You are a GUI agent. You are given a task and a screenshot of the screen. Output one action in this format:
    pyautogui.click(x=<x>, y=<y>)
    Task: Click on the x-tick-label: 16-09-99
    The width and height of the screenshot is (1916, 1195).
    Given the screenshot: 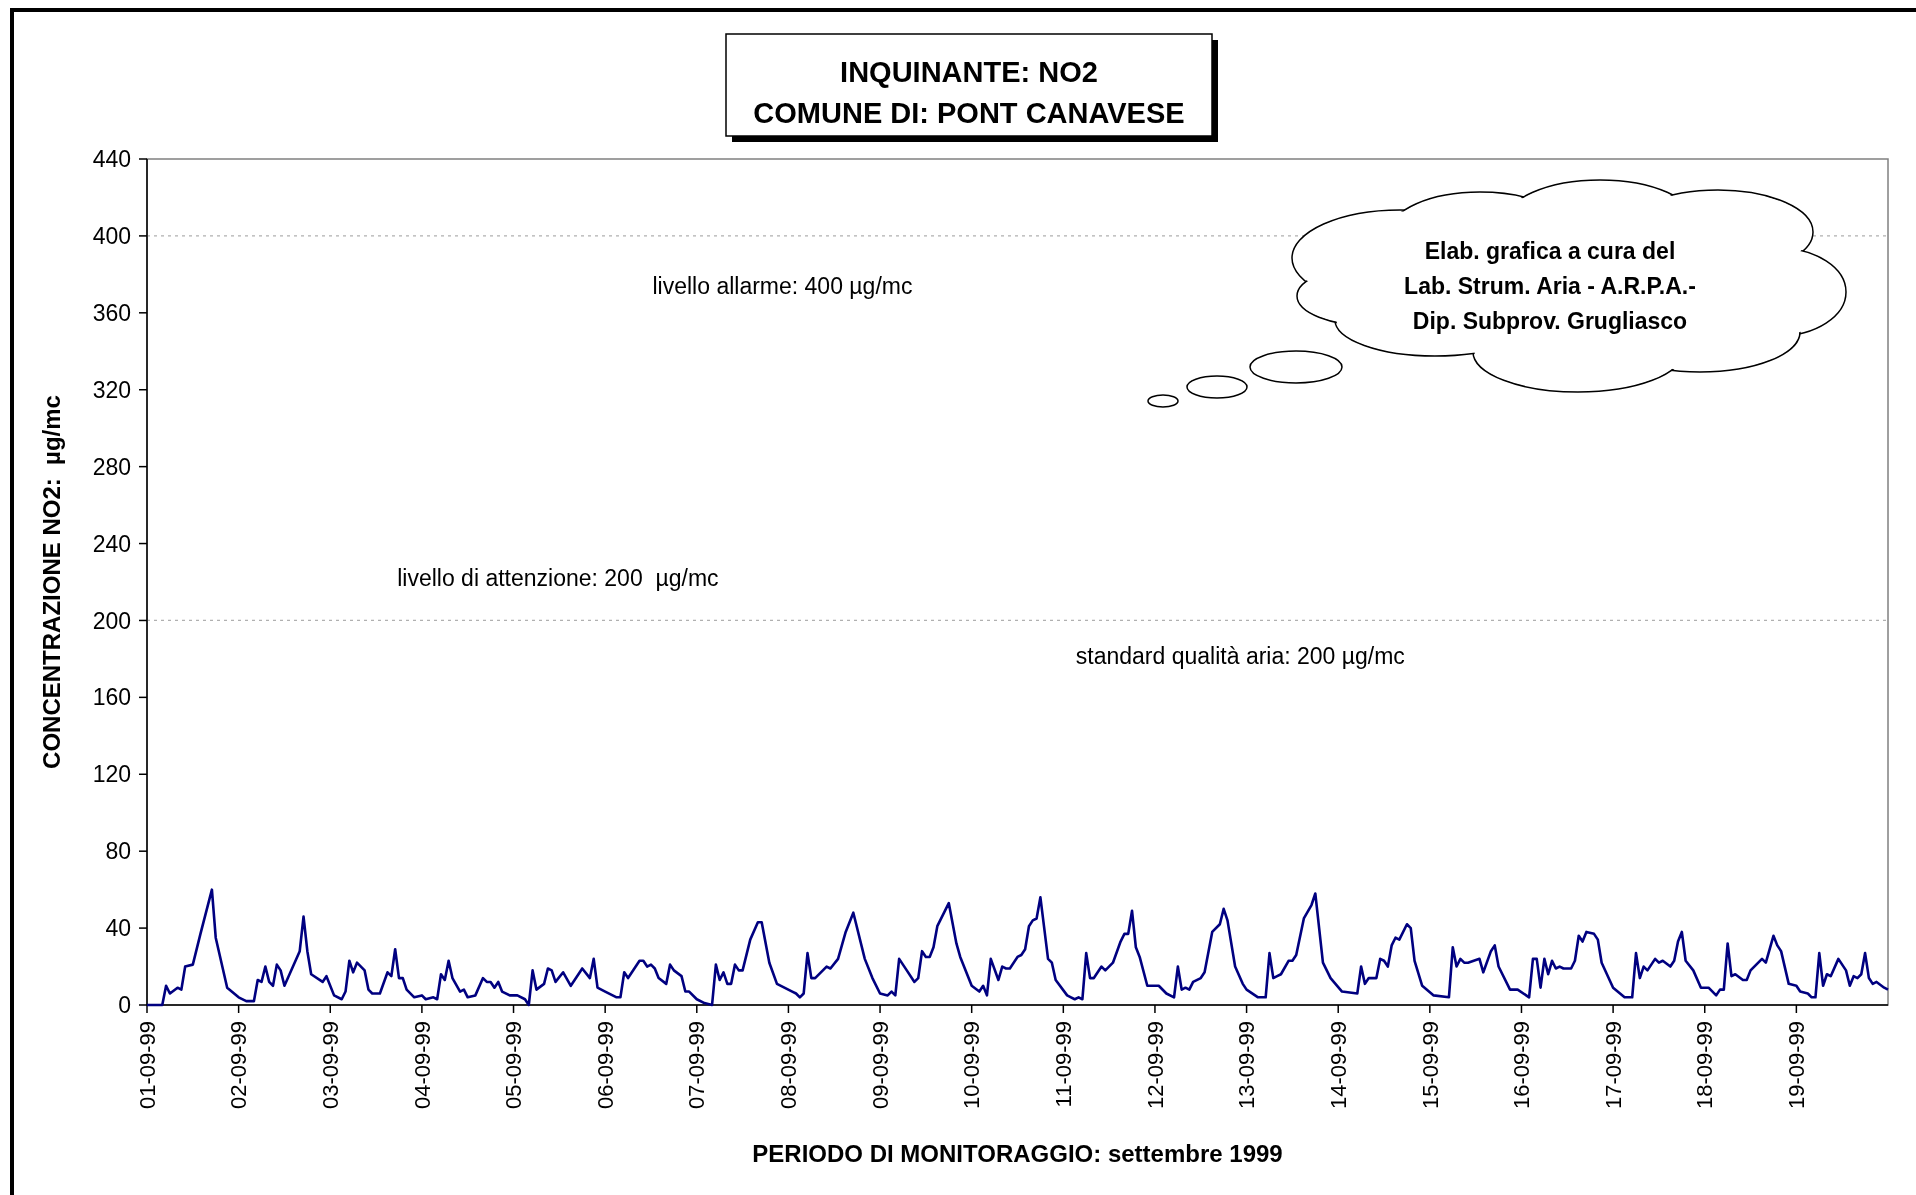 What is the action you would take?
    pyautogui.click(x=1522, y=1065)
    